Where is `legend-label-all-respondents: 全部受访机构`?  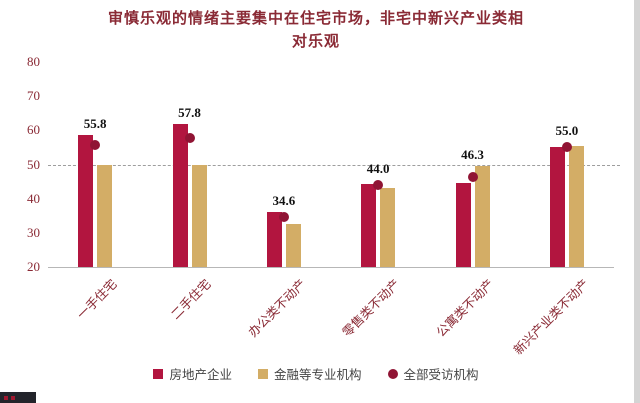
legend-label-all-respondents: 全部受访机构 is located at coordinates (441, 375).